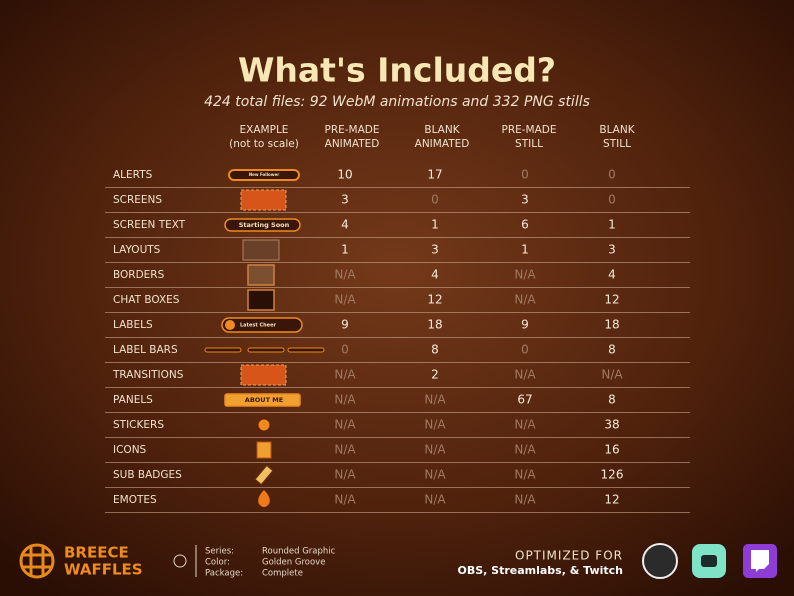  What do you see at coordinates (299, 552) in the screenshot?
I see `info-value: Rounded Graphic` at bounding box center [299, 552].